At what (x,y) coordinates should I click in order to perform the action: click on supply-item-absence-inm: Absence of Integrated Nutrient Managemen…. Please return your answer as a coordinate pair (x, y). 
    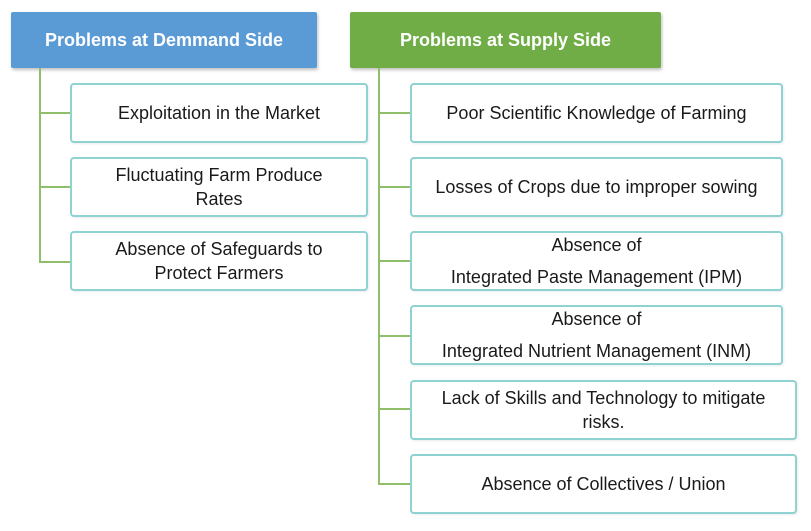
    Looking at the image, I should click on (596, 335).